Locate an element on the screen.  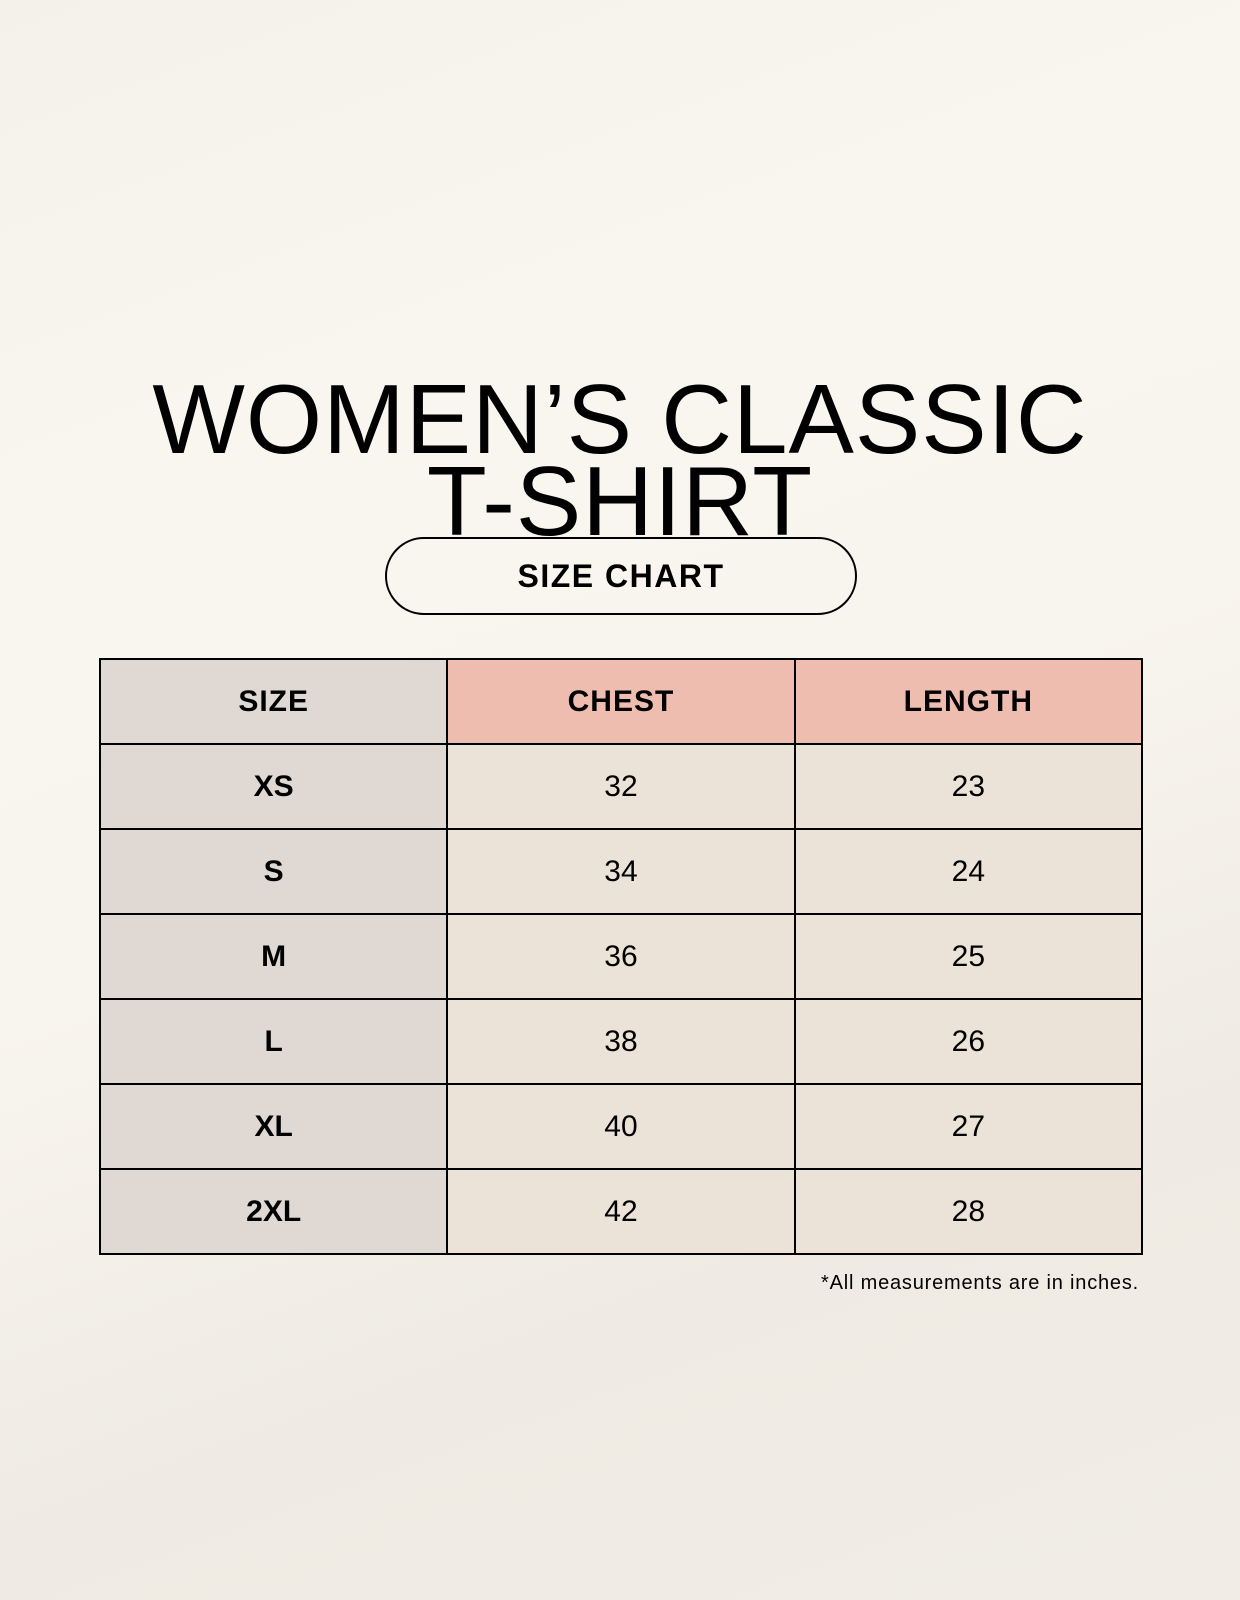
cell-chest: 40 is located at coordinates (621, 1126).